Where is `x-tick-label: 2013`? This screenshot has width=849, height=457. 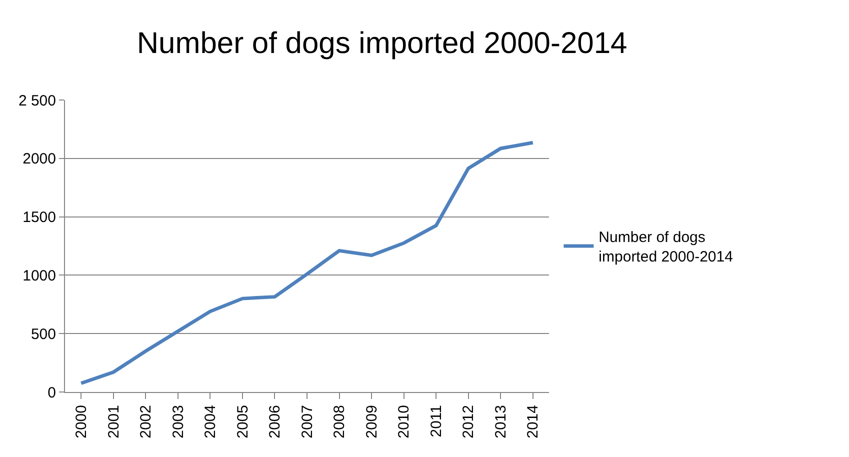
x-tick-label: 2013 is located at coordinates (501, 421).